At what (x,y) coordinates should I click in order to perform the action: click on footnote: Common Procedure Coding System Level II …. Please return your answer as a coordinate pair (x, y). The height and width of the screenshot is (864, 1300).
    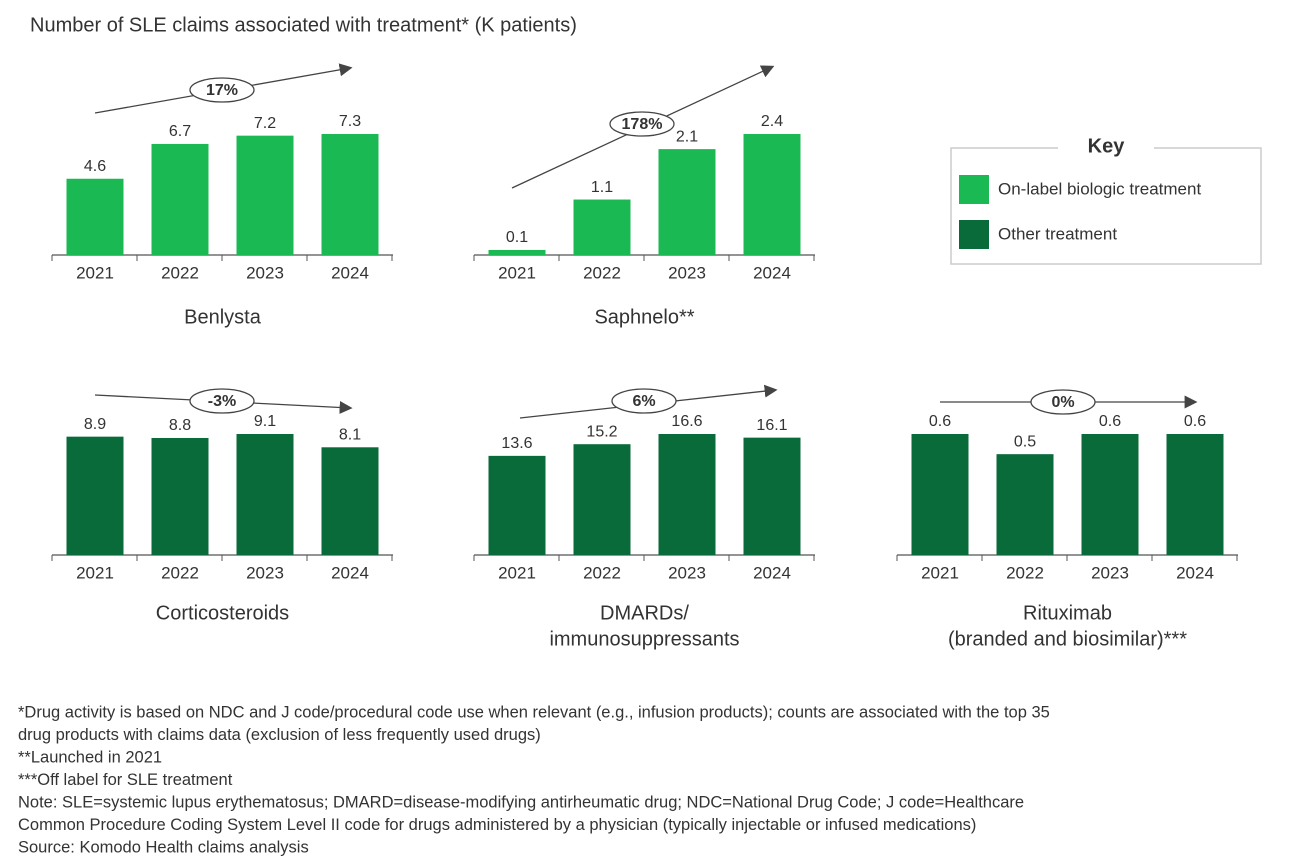
    Looking at the image, I should click on (497, 825).